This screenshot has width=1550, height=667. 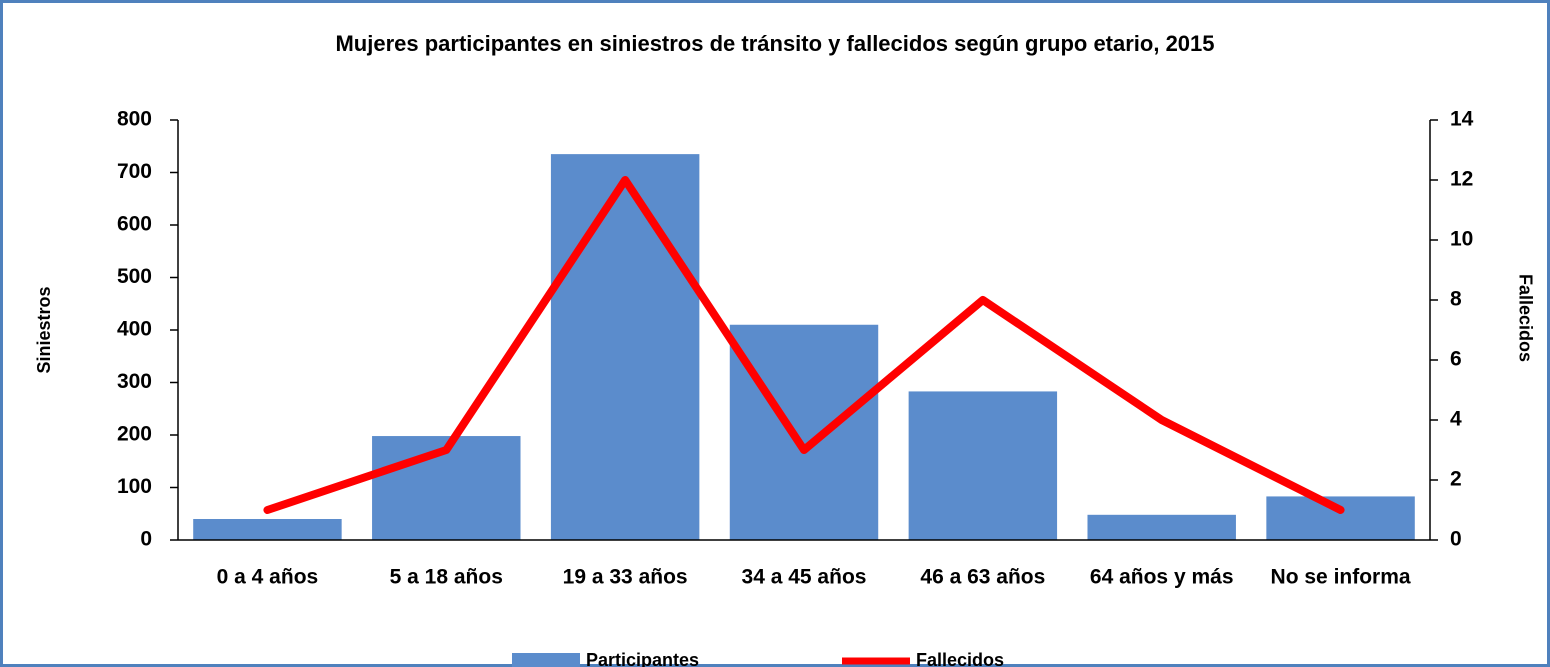 What do you see at coordinates (1456, 419) in the screenshot?
I see `y2-tick-label: 4` at bounding box center [1456, 419].